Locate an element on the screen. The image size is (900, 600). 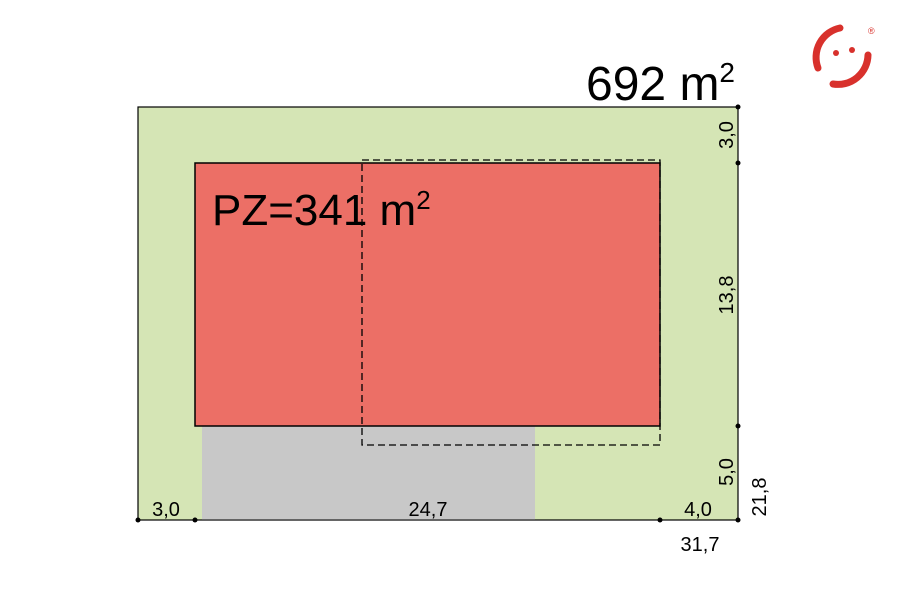
logo-mark: ® is located at coordinates (871, 31).